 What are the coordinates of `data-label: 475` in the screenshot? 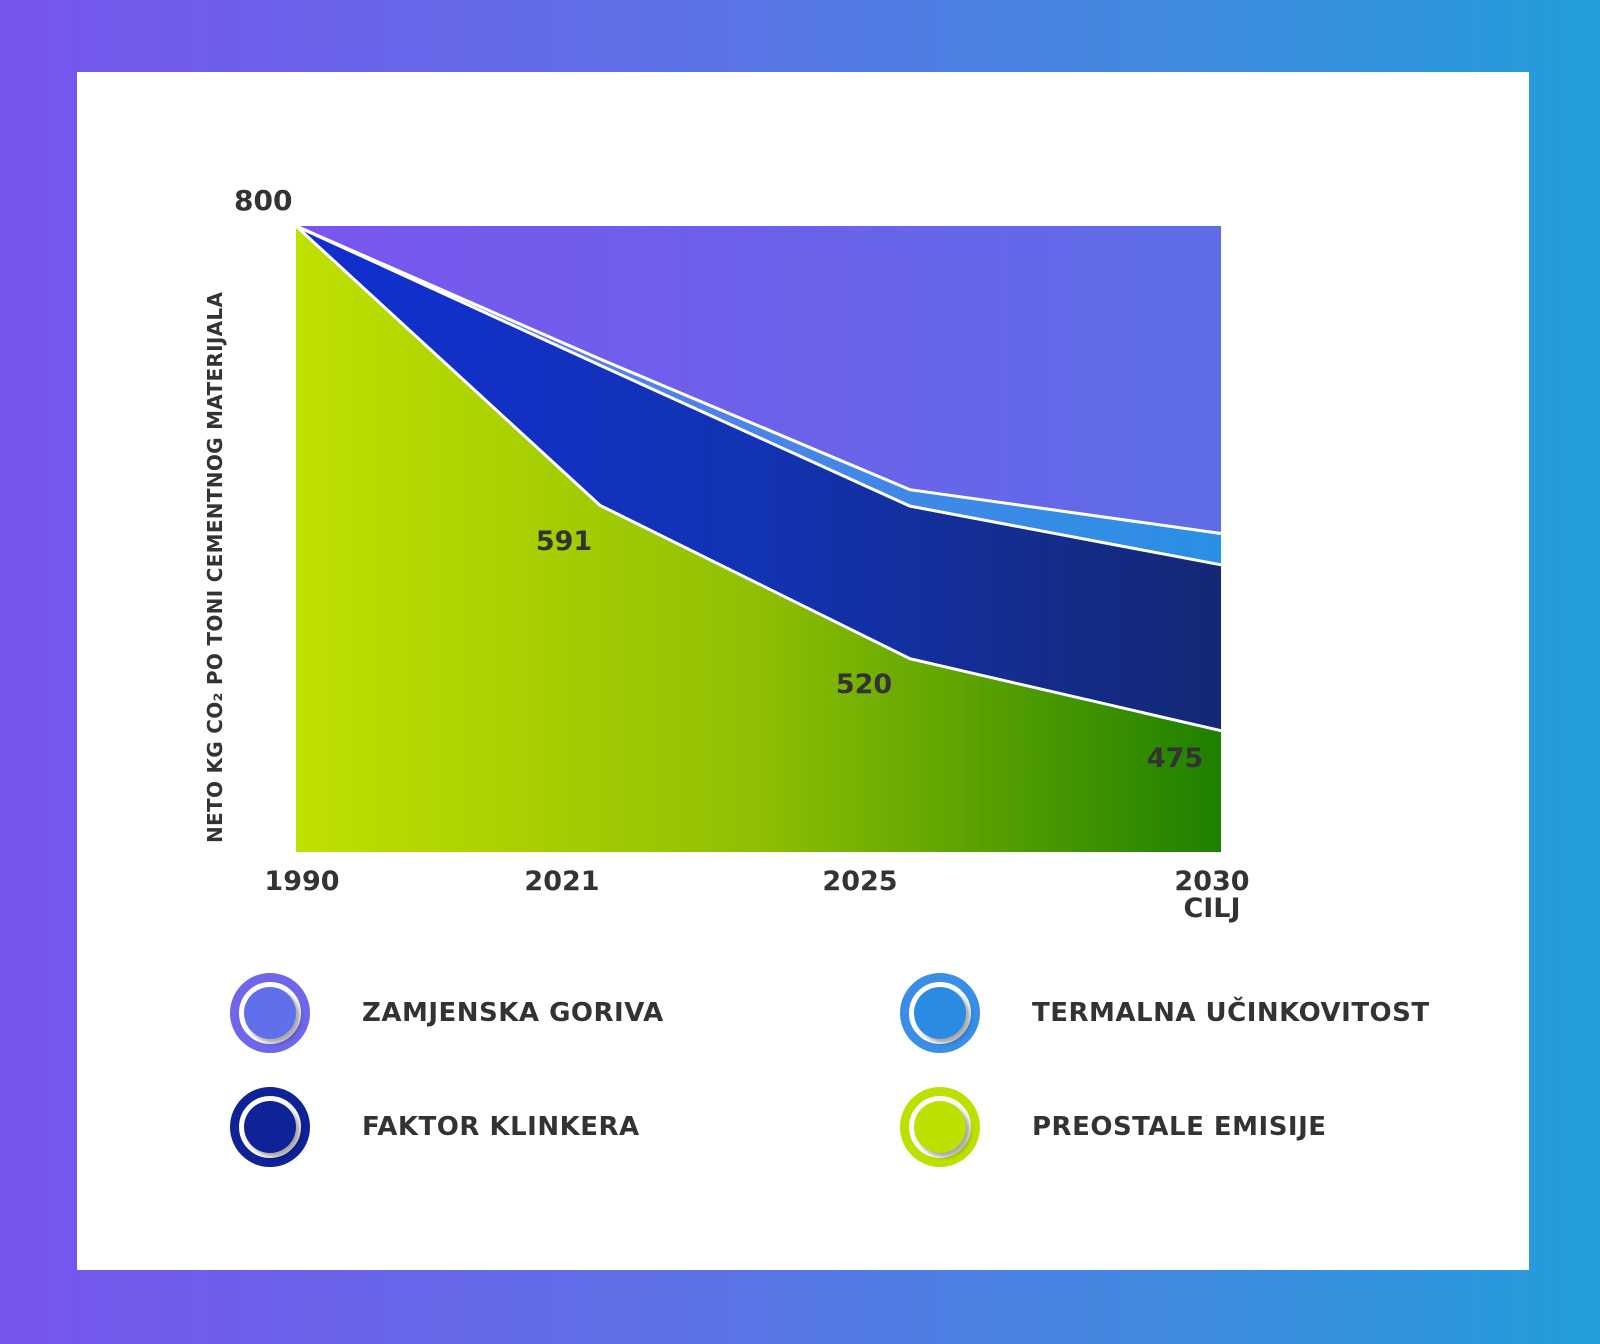 It's located at (1175, 758).